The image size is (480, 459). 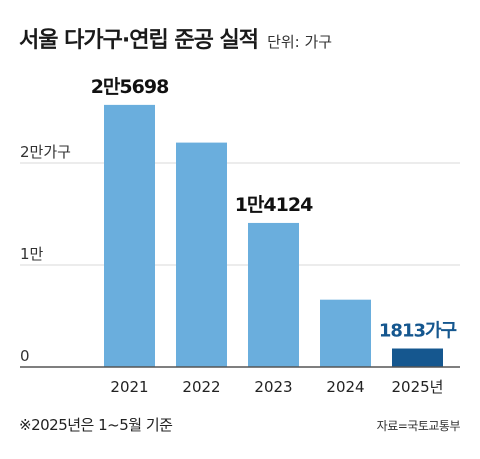 I want to click on x-tick-label: 2022, so click(x=201, y=387).